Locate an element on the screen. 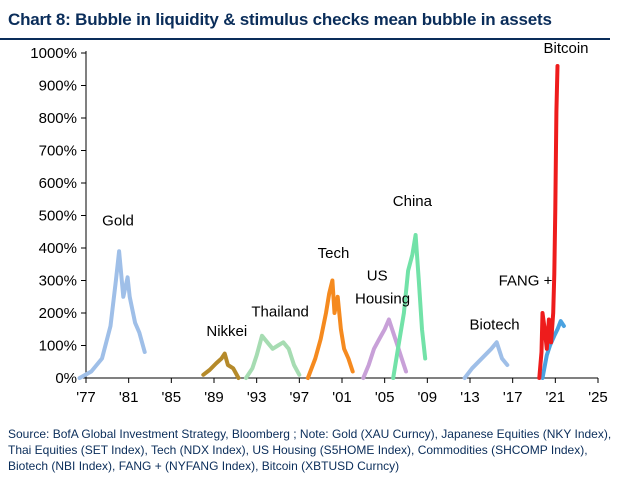  y-tick-label: 1000% is located at coordinates (53, 53).